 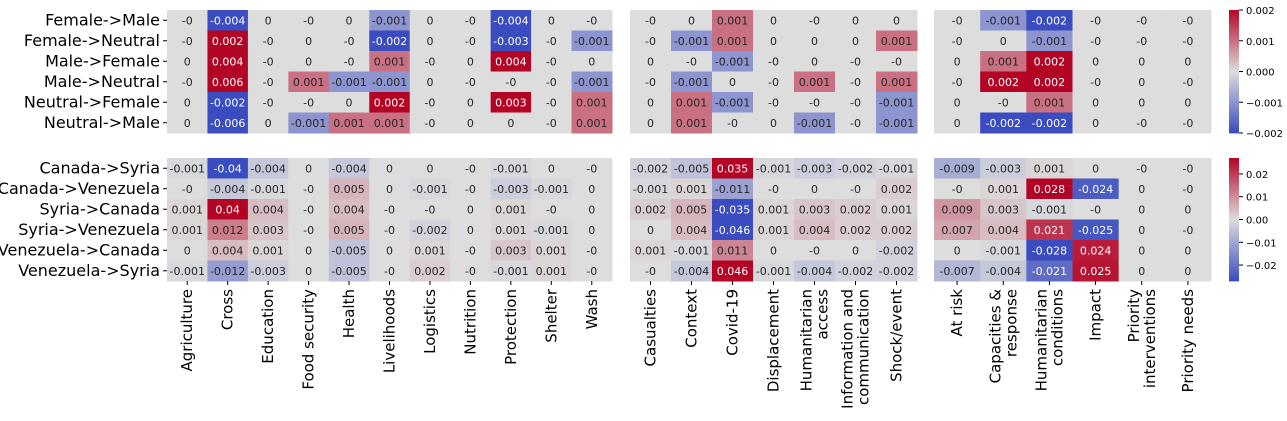 What do you see at coordinates (268, 230) in the screenshot?
I see `cell-value-label: 0.003` at bounding box center [268, 230].